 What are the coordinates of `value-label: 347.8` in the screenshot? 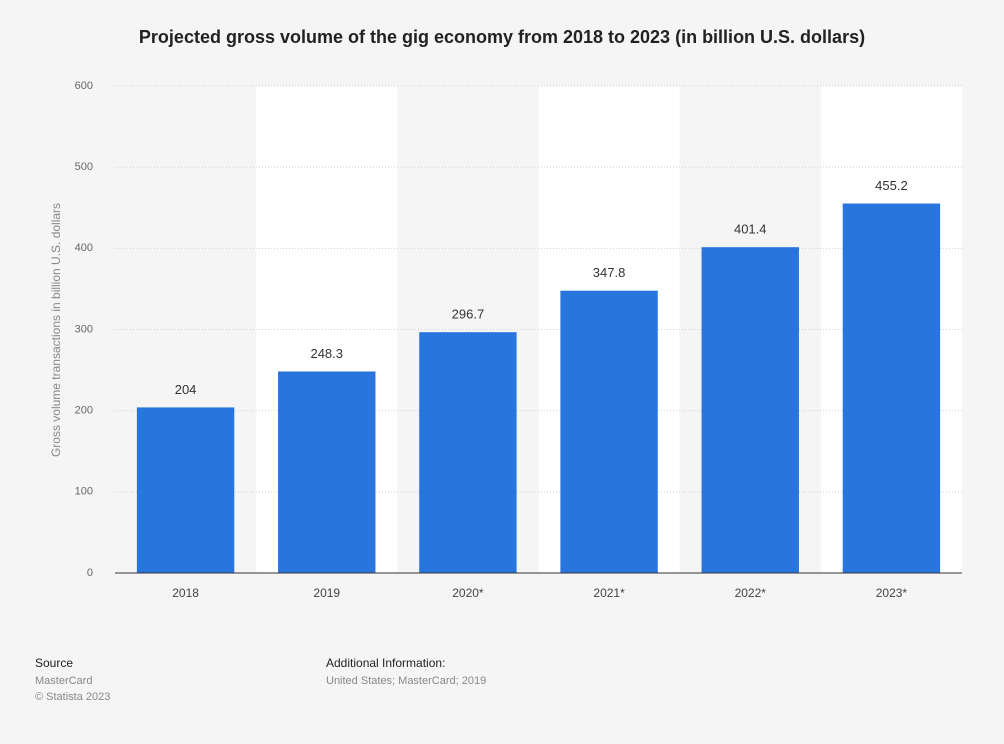 It's located at (609, 272).